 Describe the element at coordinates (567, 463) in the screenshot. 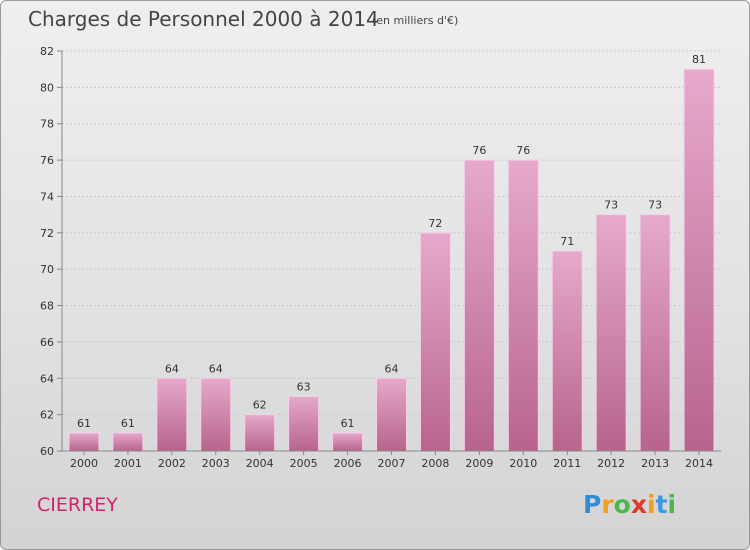

I see `x-tick-label: 2011` at that location.